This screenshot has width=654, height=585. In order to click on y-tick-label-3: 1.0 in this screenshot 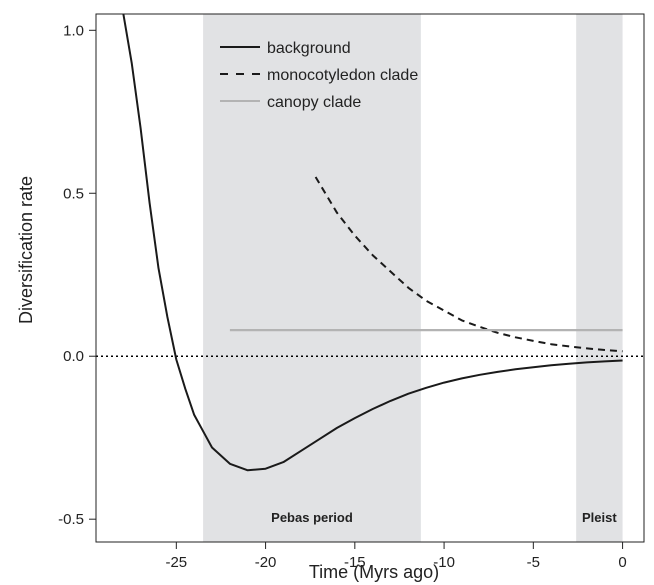, I will do `click(73, 30)`.